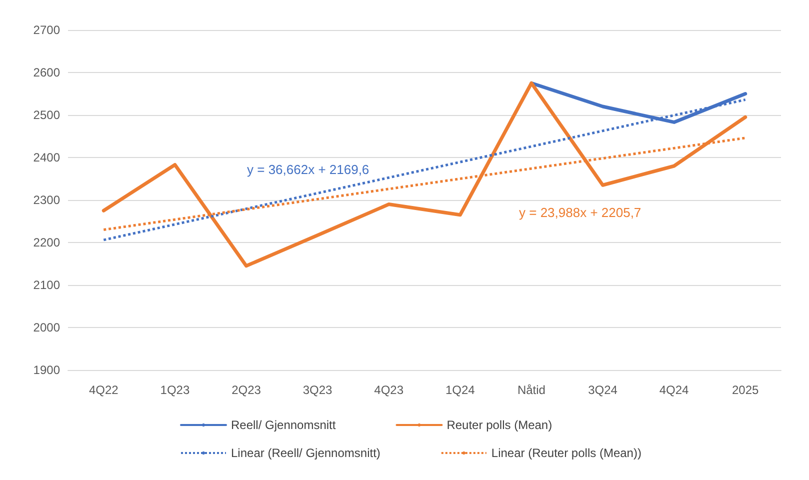  I want to click on x-tick-label: 4Q24, so click(674, 390).